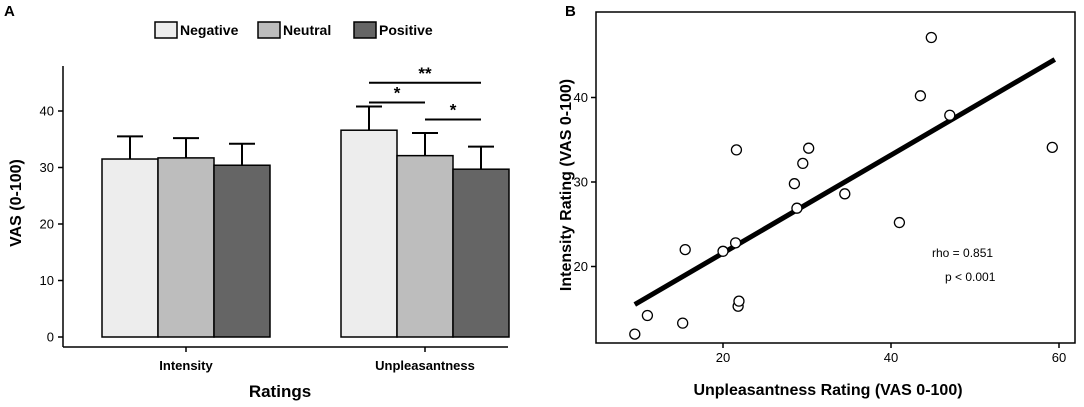 This screenshot has height=407, width=1084. I want to click on legend: Negative Neutral Positive, so click(293, 30).